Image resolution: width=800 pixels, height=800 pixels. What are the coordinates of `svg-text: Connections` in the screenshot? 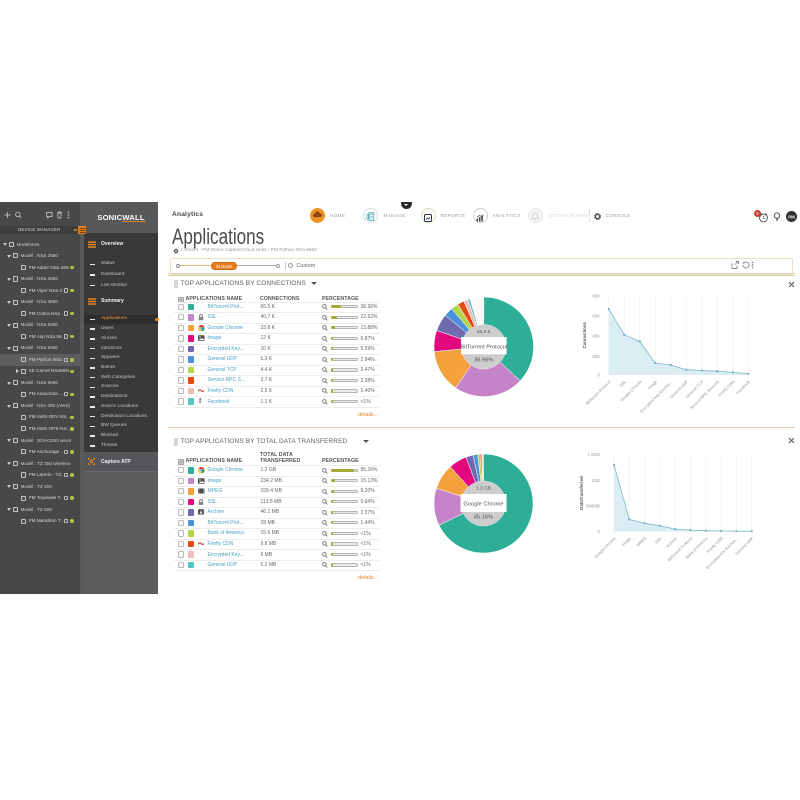 It's located at (584, 334).